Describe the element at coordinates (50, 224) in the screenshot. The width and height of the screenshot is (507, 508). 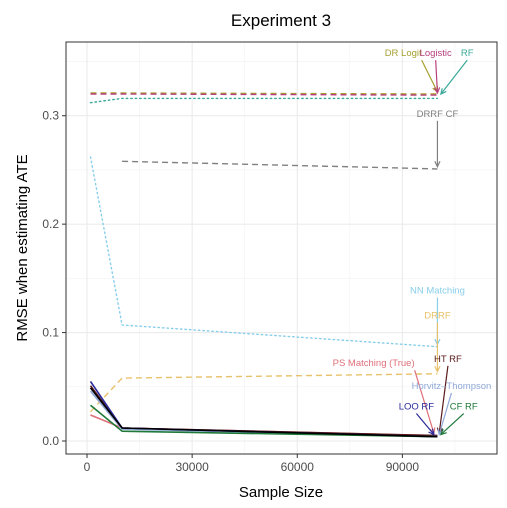
I see `y-tick-label: 0.2` at that location.